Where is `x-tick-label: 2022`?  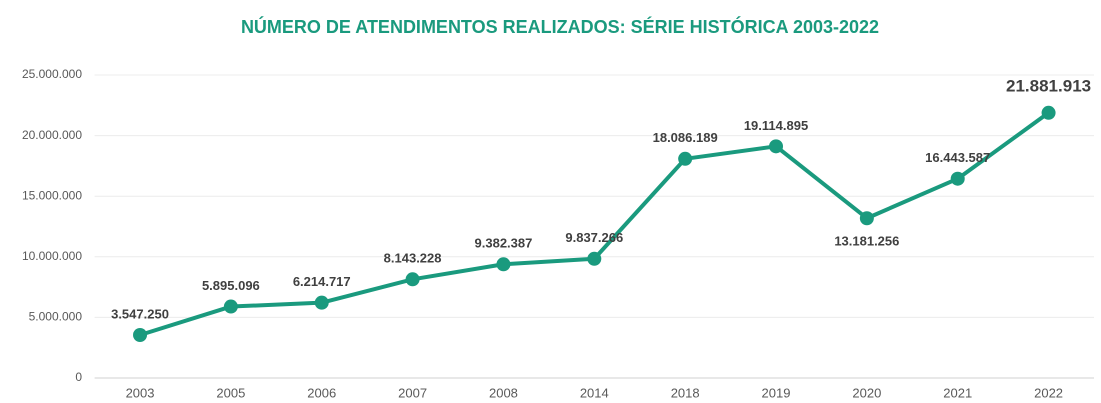
x-tick-label: 2022 is located at coordinates (1048, 392).